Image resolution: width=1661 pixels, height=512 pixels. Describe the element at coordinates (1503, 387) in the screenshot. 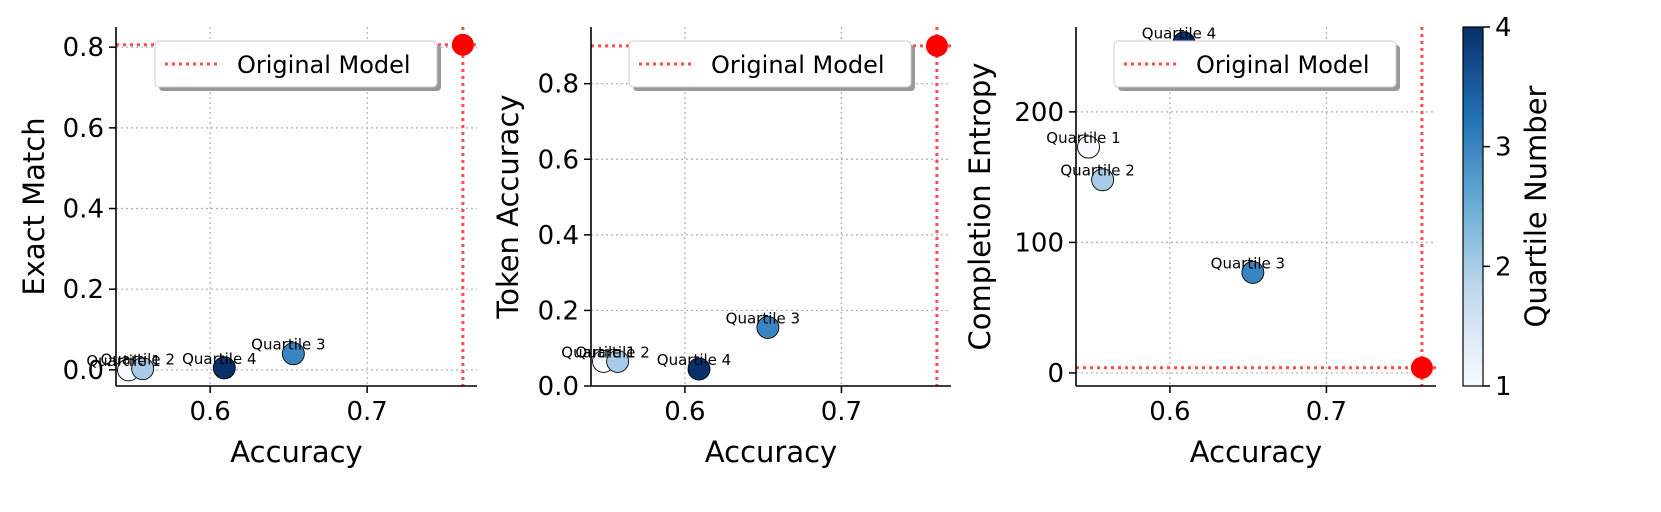

I see `colorbar-tick-label: 1` at that location.